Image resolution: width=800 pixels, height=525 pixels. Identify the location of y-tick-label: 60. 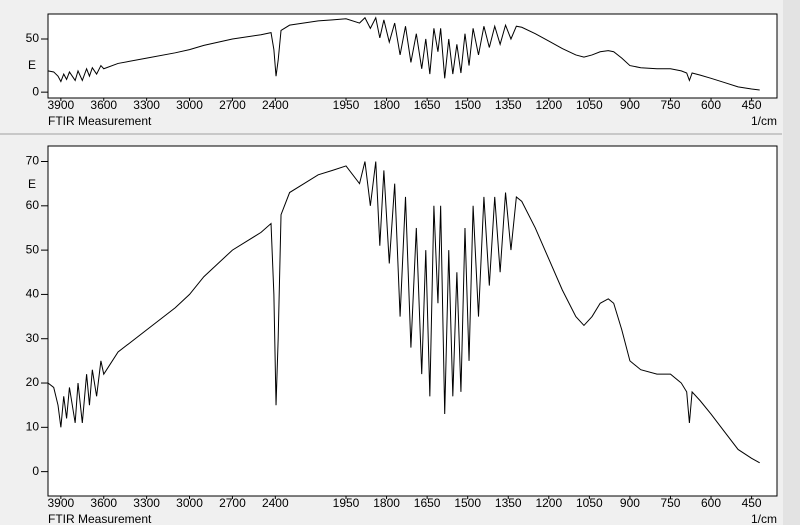
(33, 205).